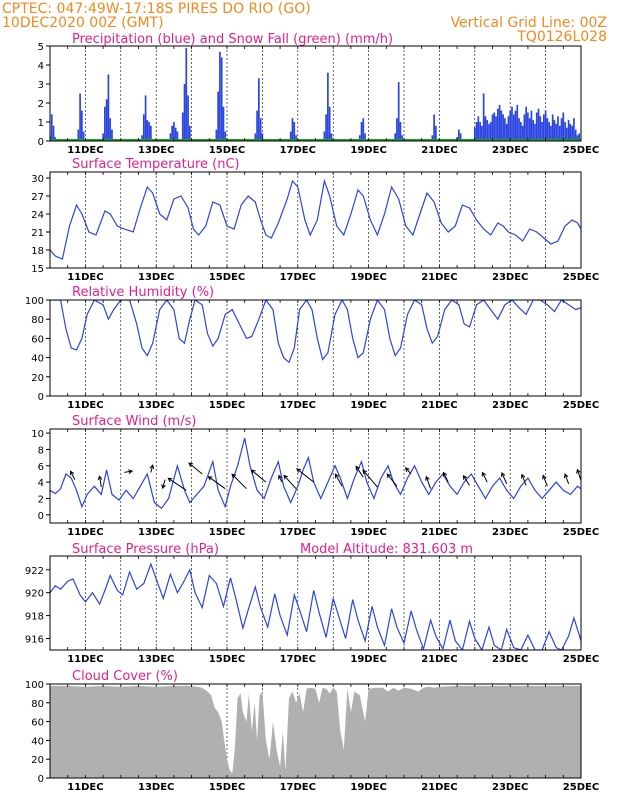 Image resolution: width=618 pixels, height=800 pixels. I want to click on y-tick-label: 0, so click(41, 142).